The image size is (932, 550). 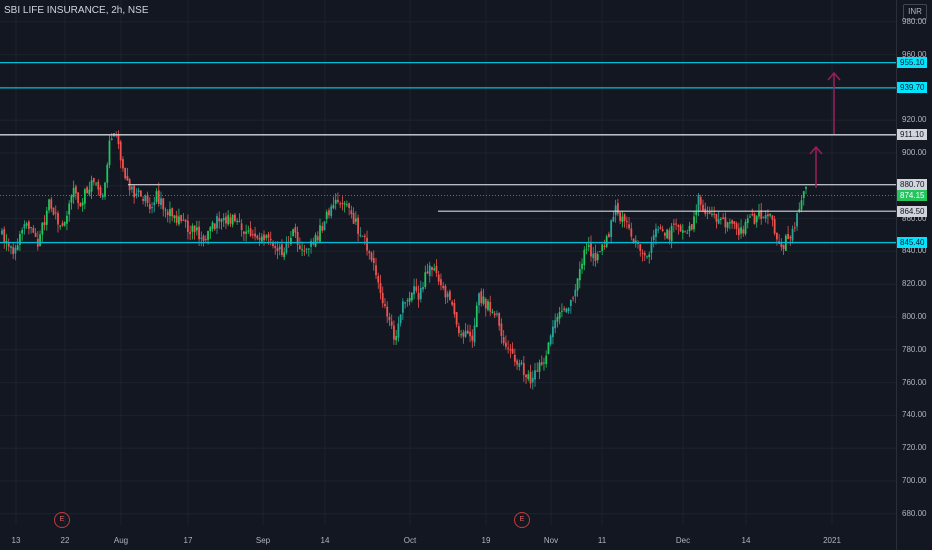 What do you see at coordinates (915, 12) in the screenshot?
I see `currency-badge: INR` at bounding box center [915, 12].